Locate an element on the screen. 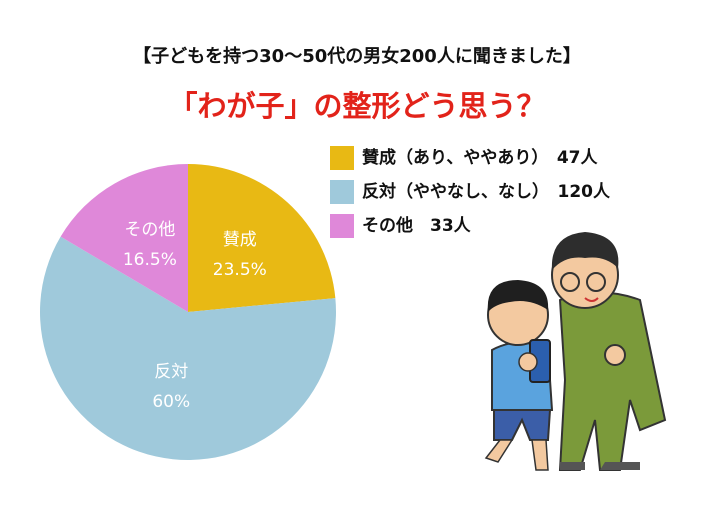 The width and height of the screenshot is (714, 505). legend-label: 反対（ややなし、なし） 120人 is located at coordinates (486, 191).